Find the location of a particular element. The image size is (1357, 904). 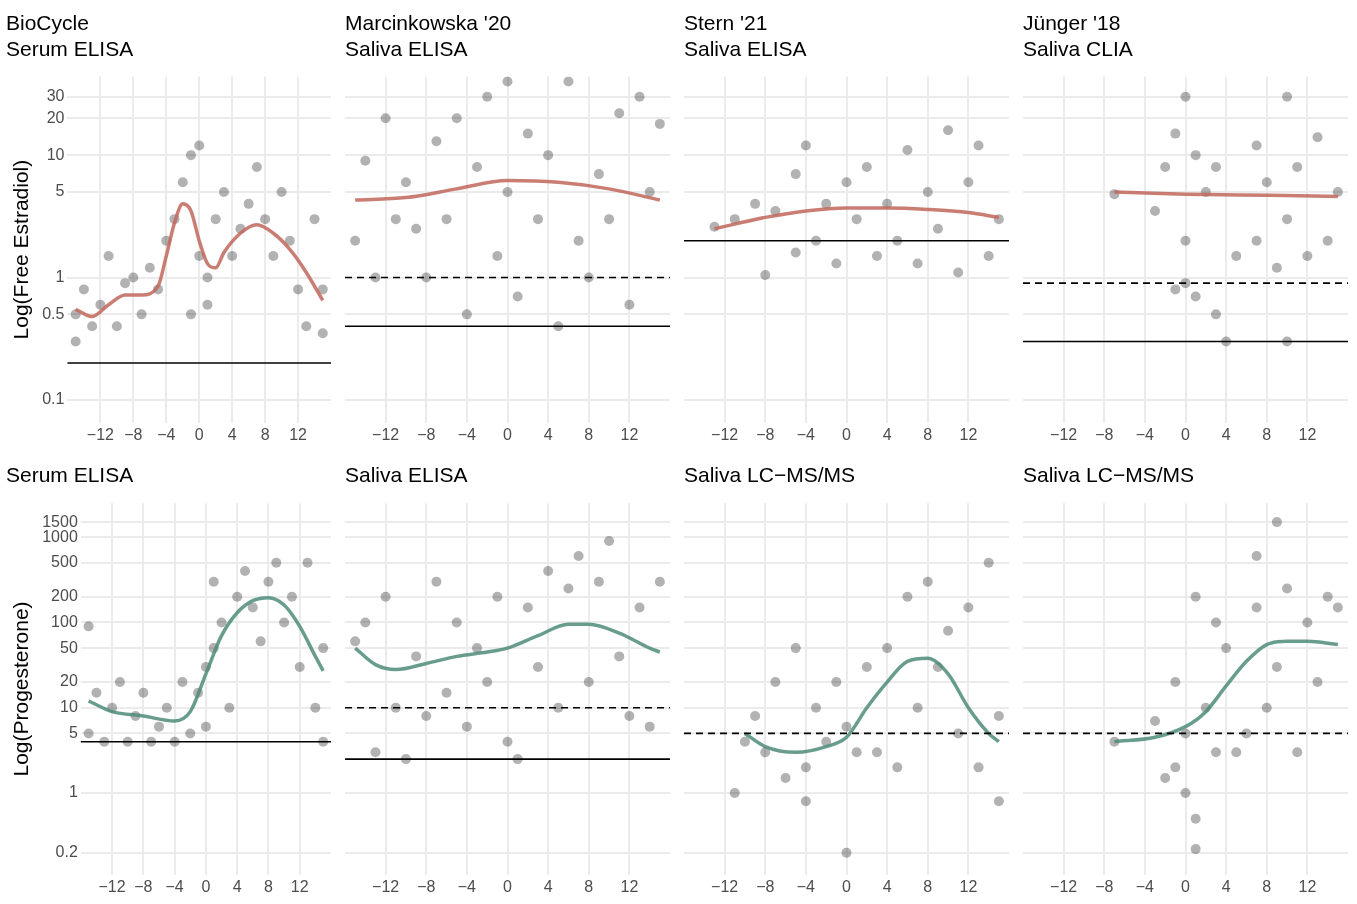

y-tick-label: 1500 is located at coordinates (60, 521).